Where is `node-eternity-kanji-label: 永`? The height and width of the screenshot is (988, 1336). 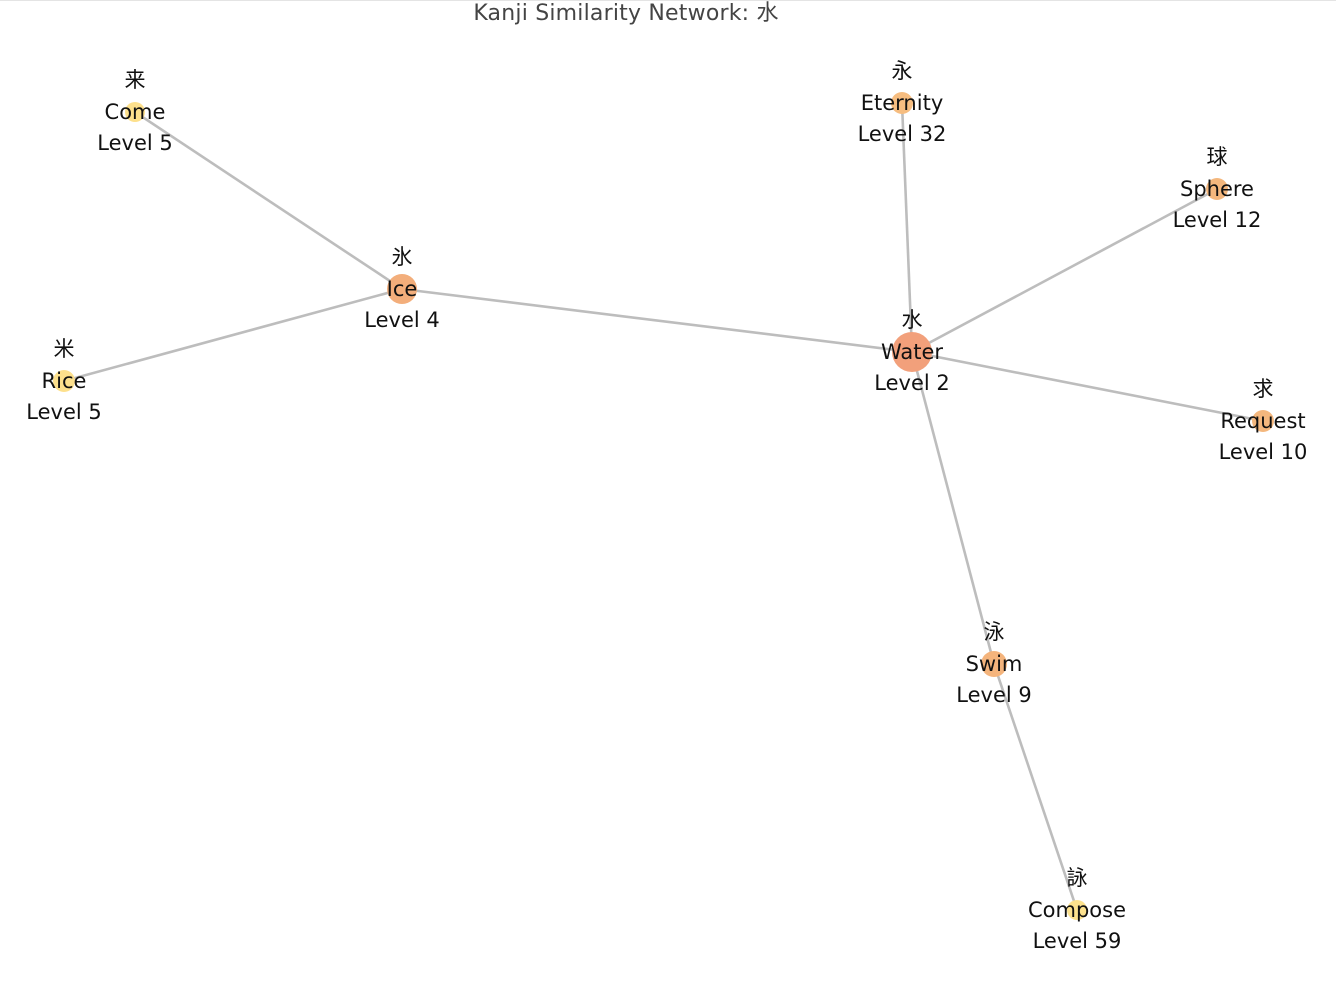
node-eternity-kanji-label: 永 is located at coordinates (902, 71).